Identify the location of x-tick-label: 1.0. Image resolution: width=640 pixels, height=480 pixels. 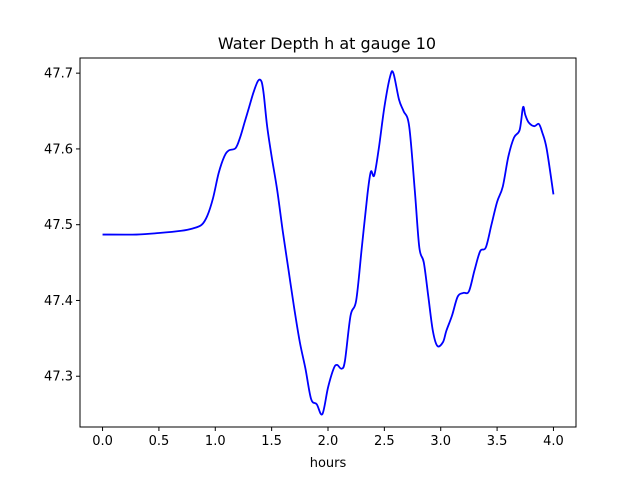
(215, 441).